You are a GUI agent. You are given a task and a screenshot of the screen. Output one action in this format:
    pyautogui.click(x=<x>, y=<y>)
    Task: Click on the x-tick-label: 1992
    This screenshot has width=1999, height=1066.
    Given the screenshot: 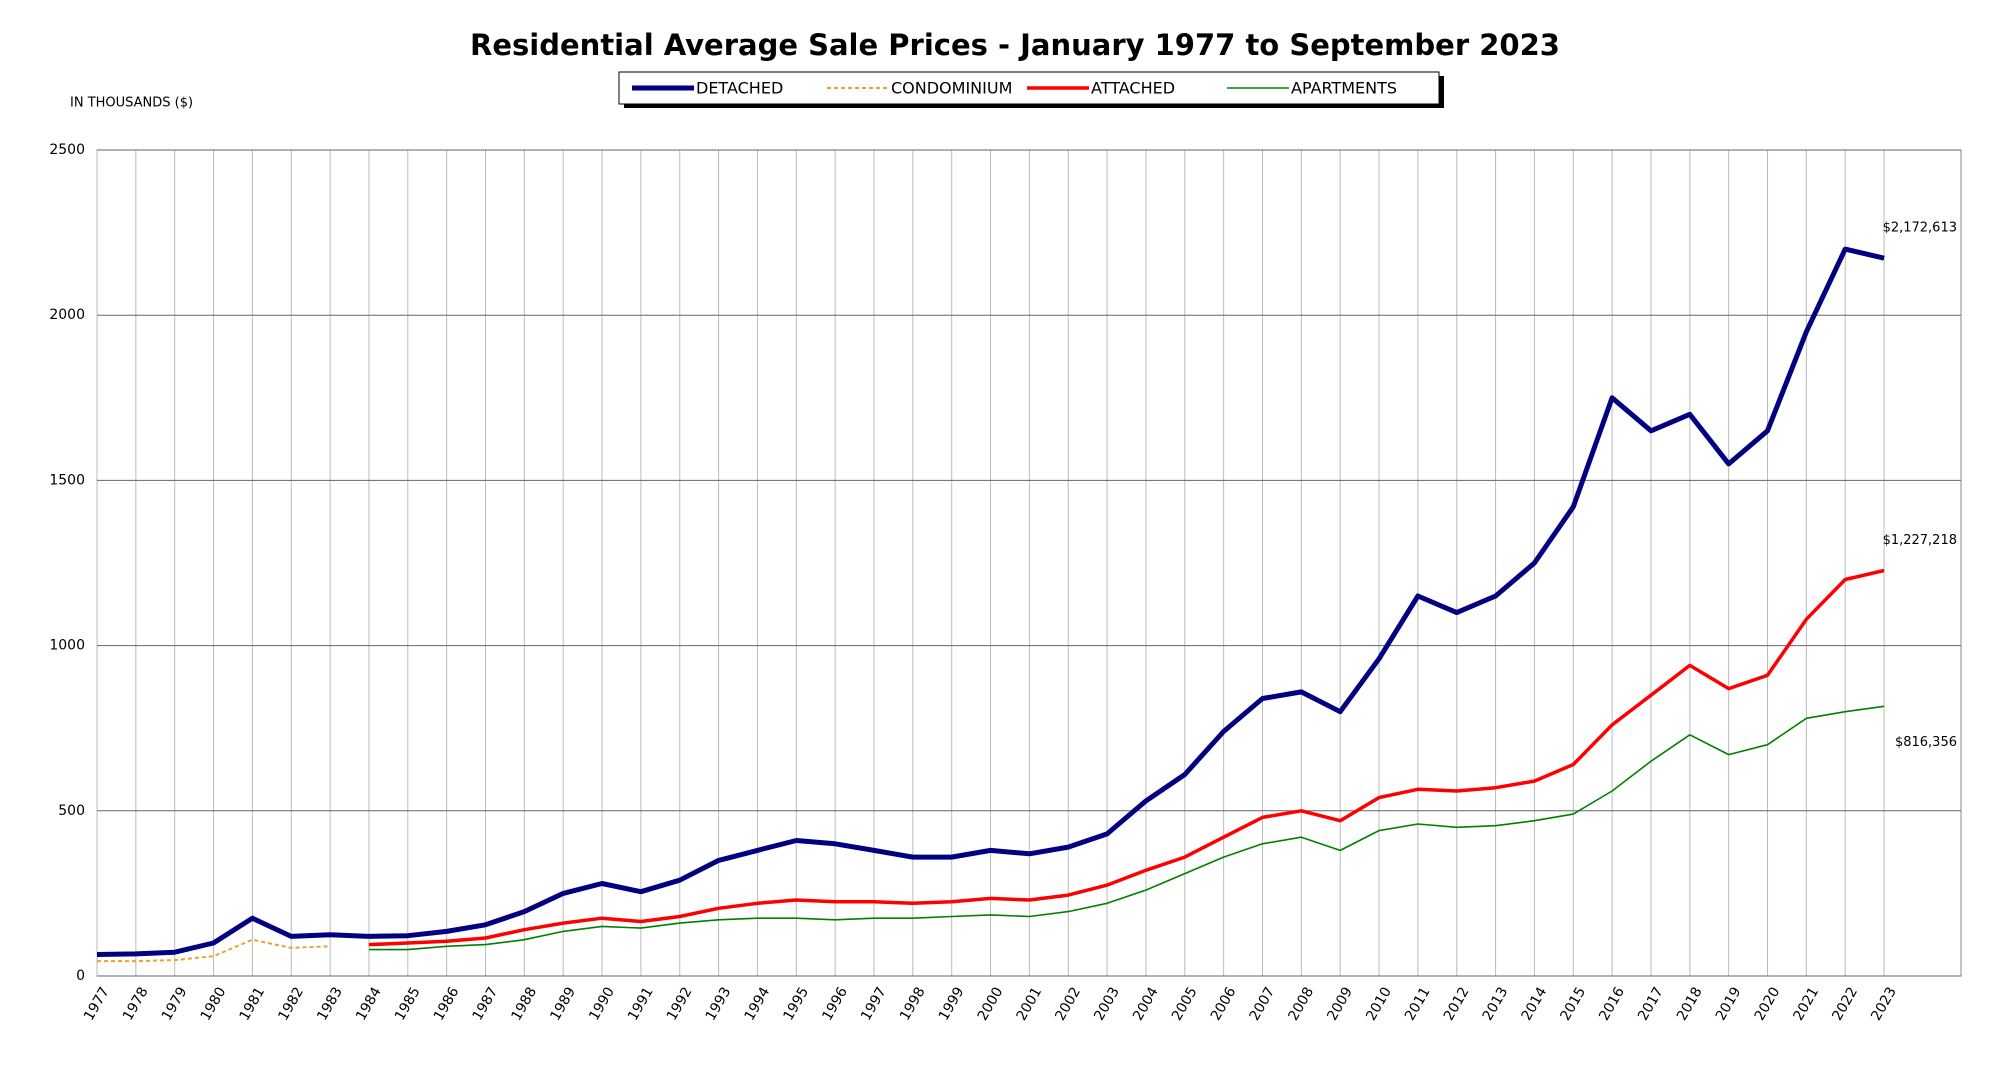 What is the action you would take?
    pyautogui.click(x=680, y=1004)
    